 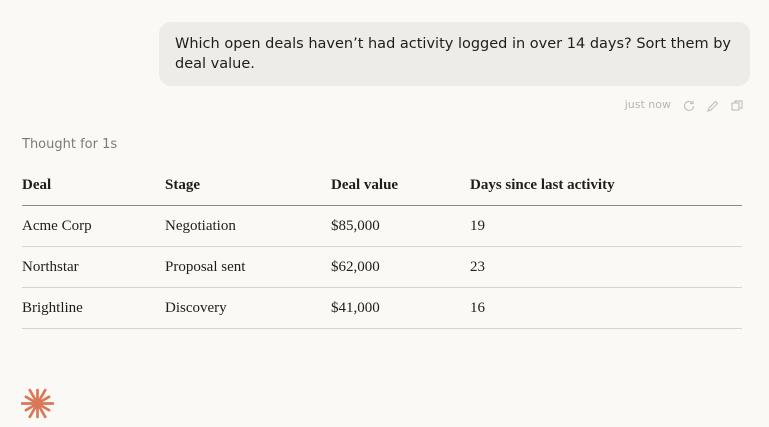 I want to click on table-cell: Proposal sent, so click(x=248, y=267).